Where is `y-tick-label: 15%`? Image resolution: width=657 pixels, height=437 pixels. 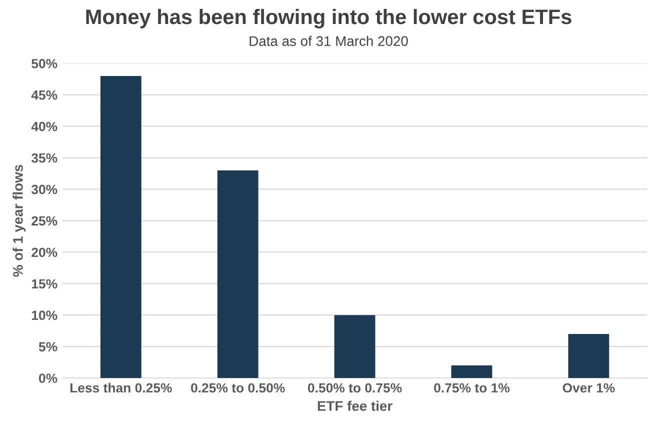
y-tick-label: 15% is located at coordinates (45, 284).